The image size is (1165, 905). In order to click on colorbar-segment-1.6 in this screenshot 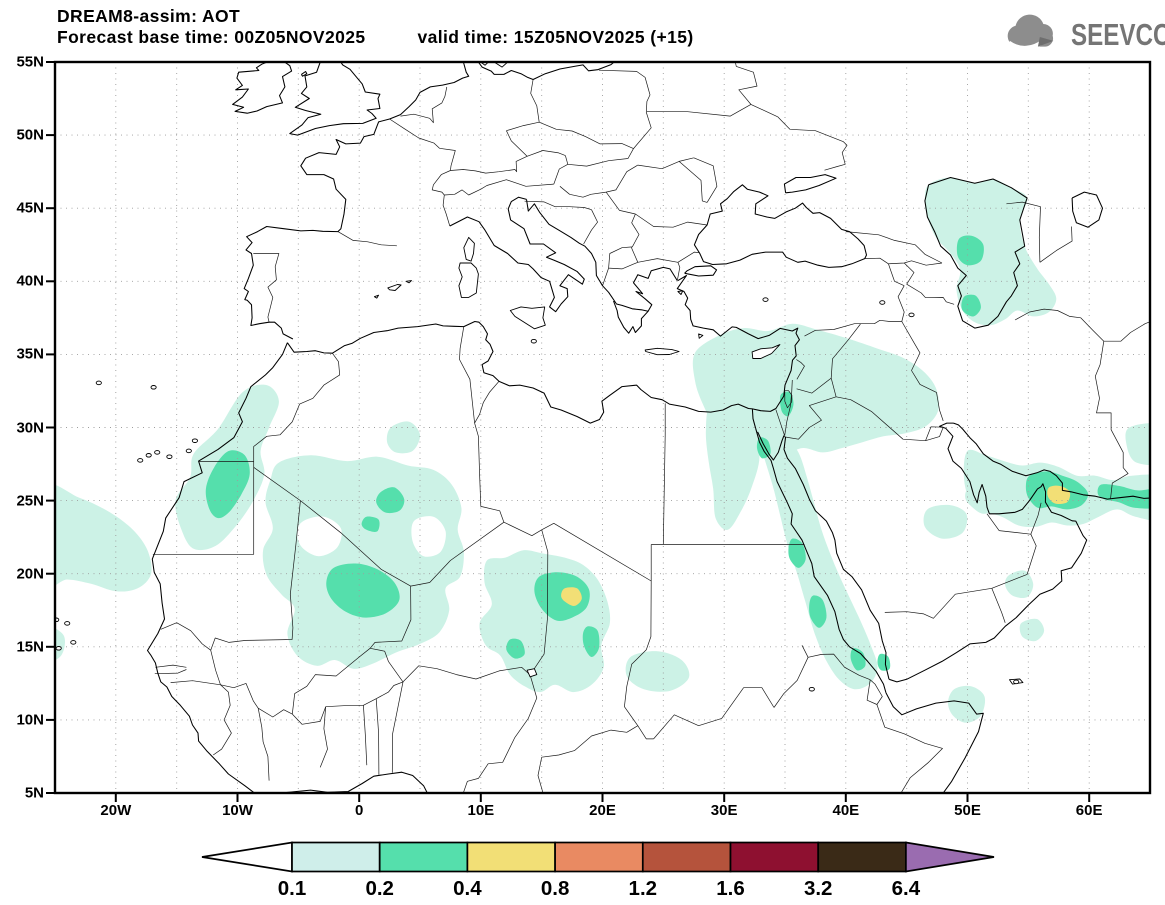, I will do `click(774, 857)`.